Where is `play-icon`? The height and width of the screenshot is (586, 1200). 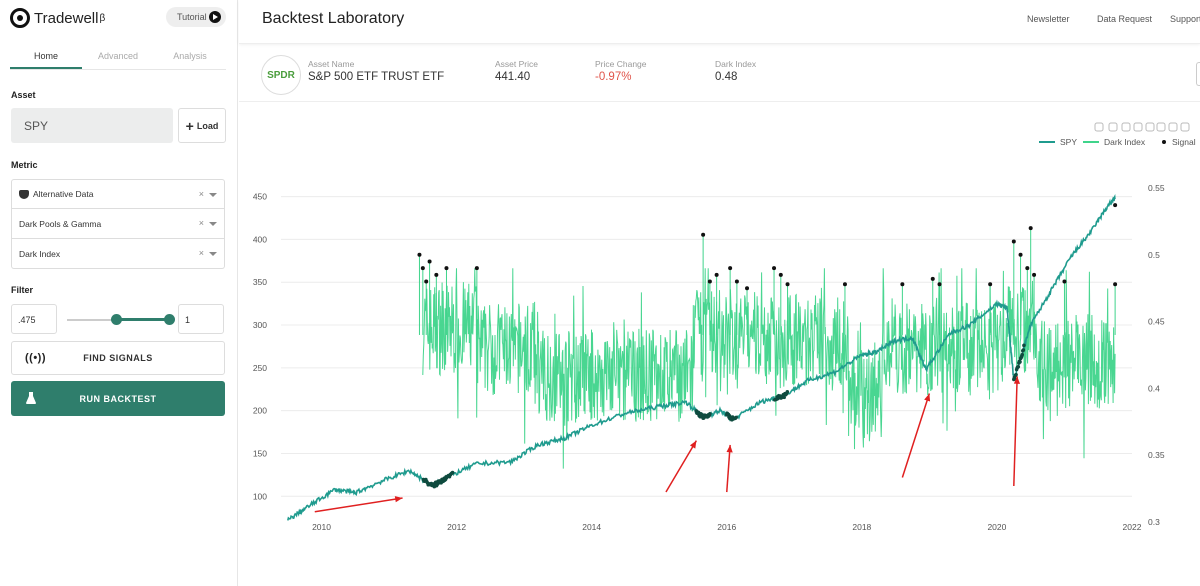
play-icon is located at coordinates (215, 17).